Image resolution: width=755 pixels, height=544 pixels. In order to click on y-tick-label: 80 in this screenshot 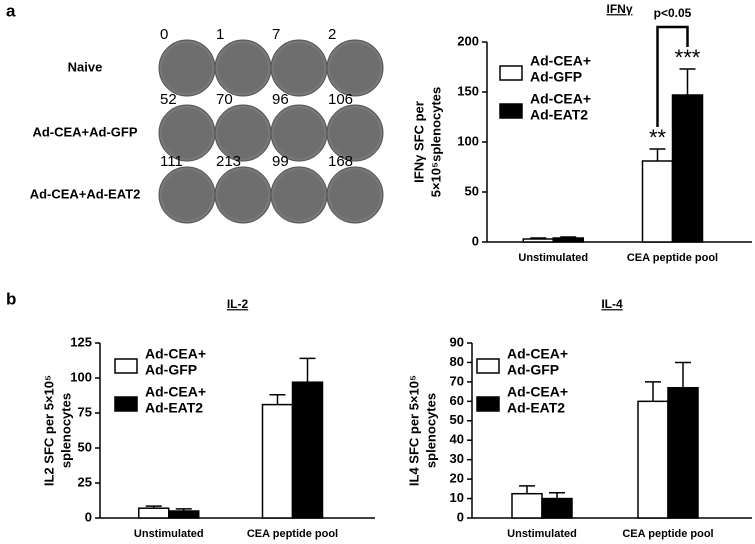, I will do `click(457, 361)`.